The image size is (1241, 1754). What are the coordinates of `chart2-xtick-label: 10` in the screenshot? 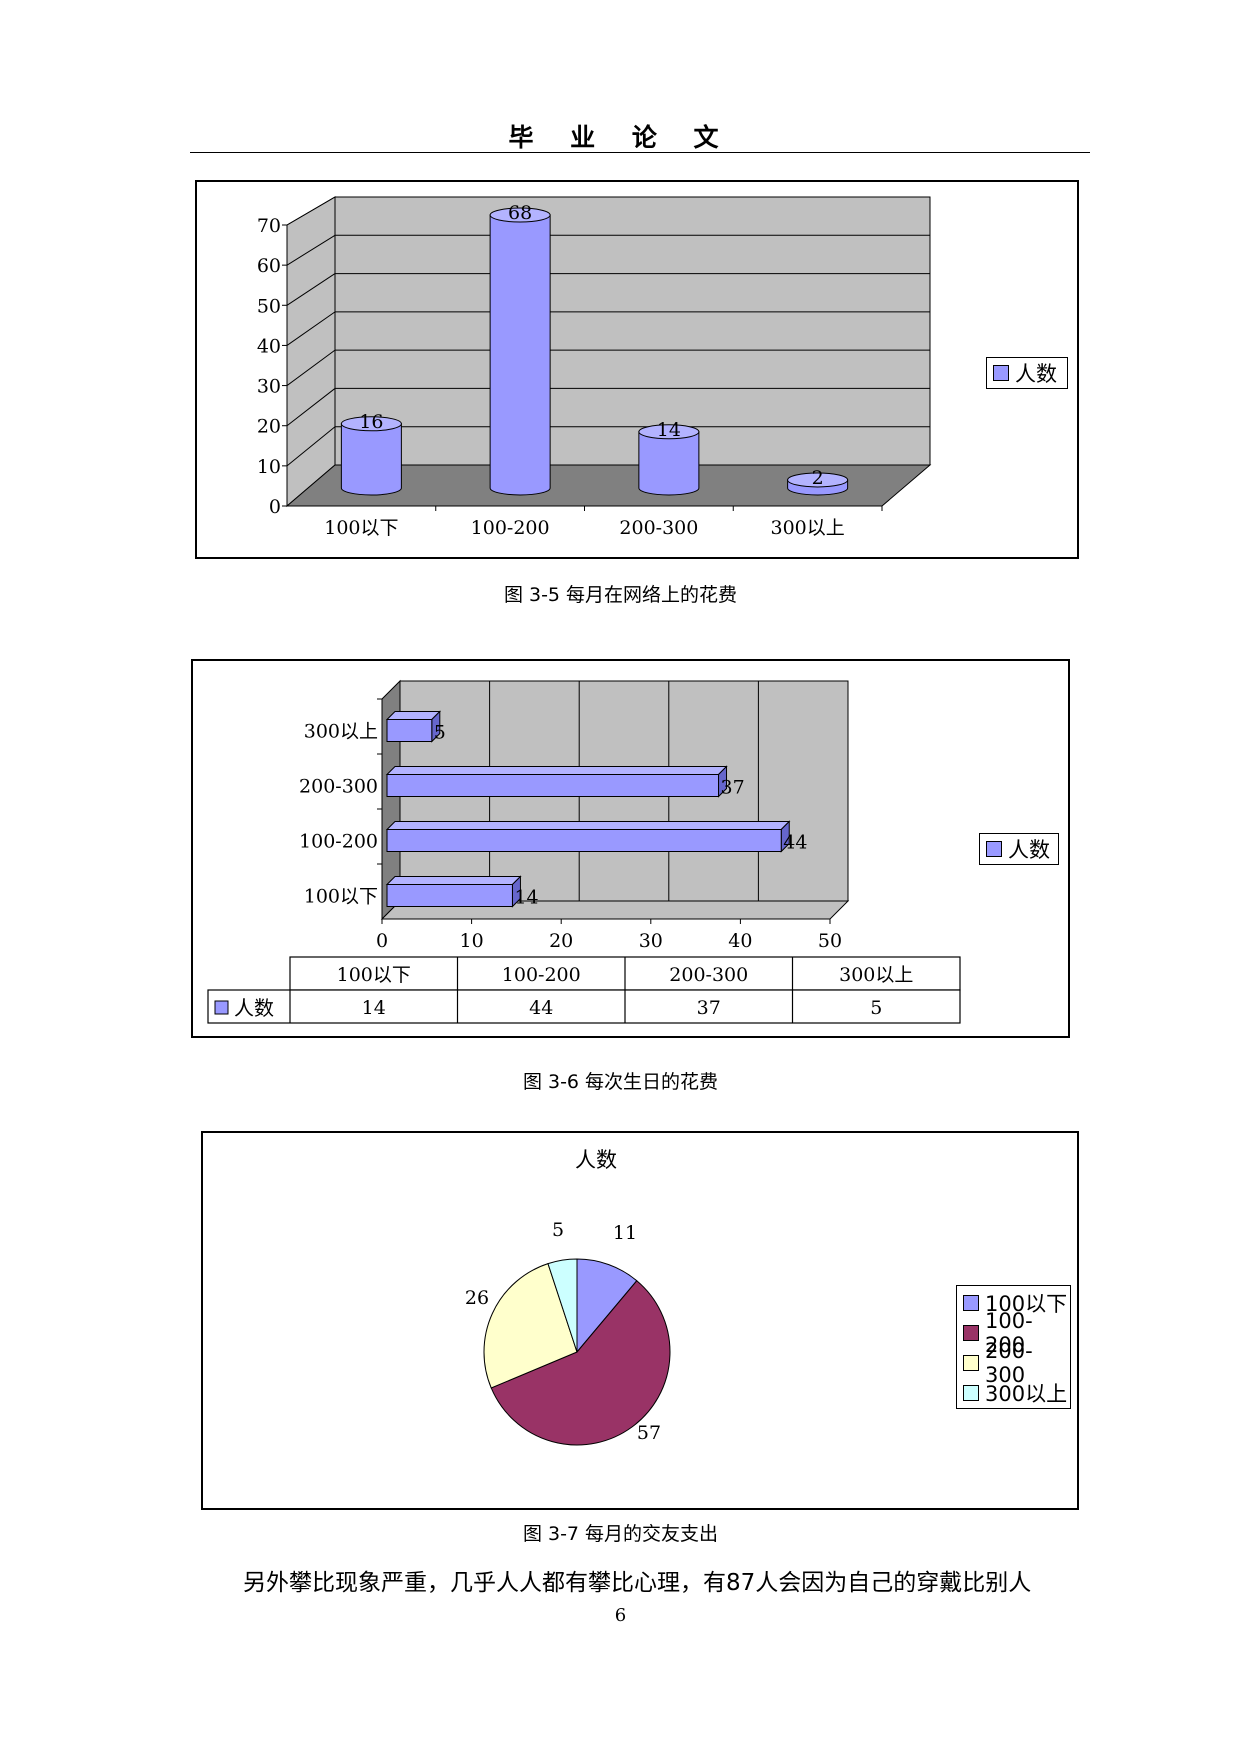 It's located at (472, 941).